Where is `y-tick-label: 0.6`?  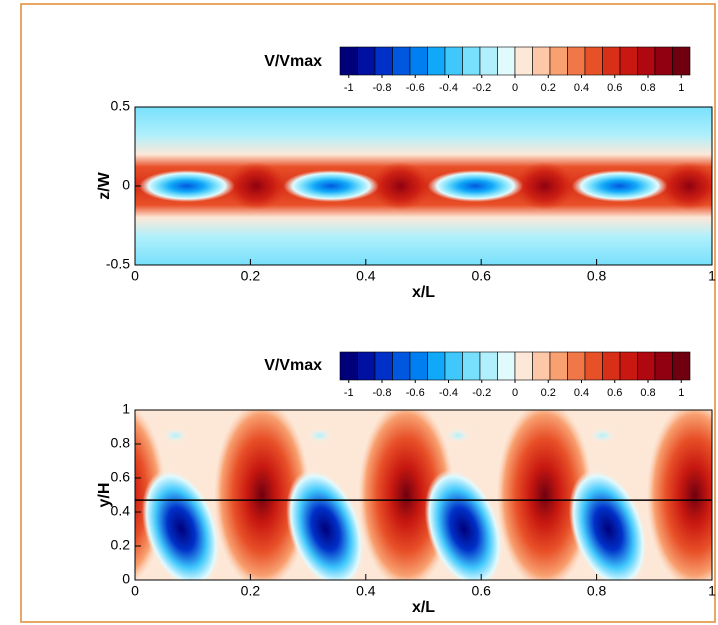
y-tick-label: 0.6 is located at coordinates (121, 477).